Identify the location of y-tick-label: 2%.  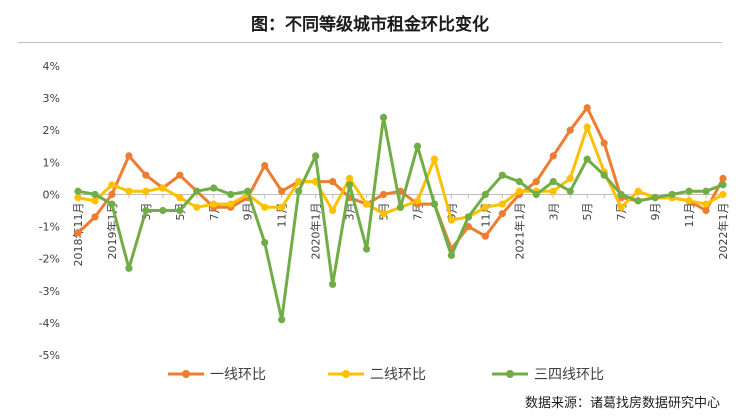
(51, 130).